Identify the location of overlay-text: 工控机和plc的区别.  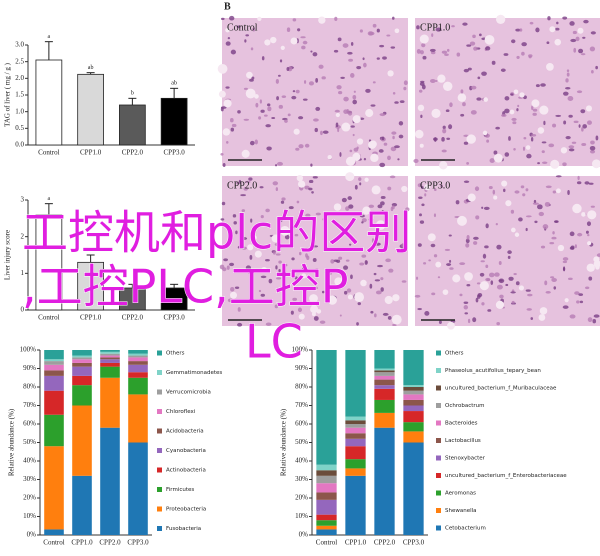
(216, 233).